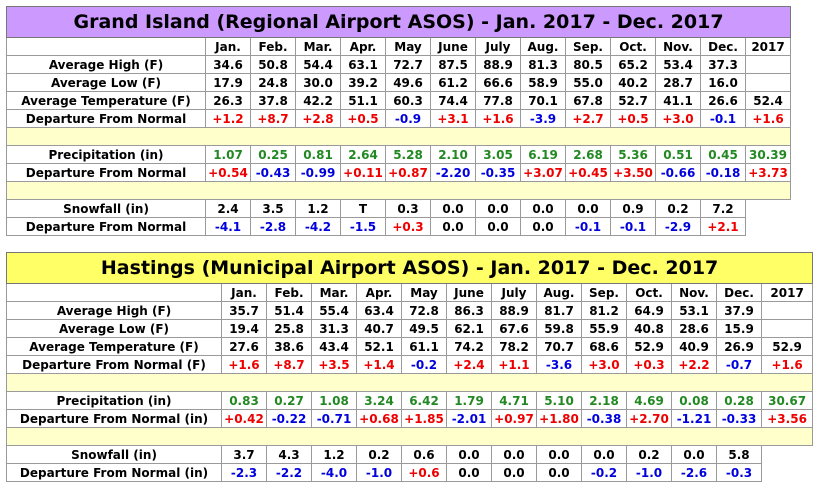 This screenshot has height=487, width=822. What do you see at coordinates (106, 82) in the screenshot?
I see `row-label: Average Low (F)` at bounding box center [106, 82].